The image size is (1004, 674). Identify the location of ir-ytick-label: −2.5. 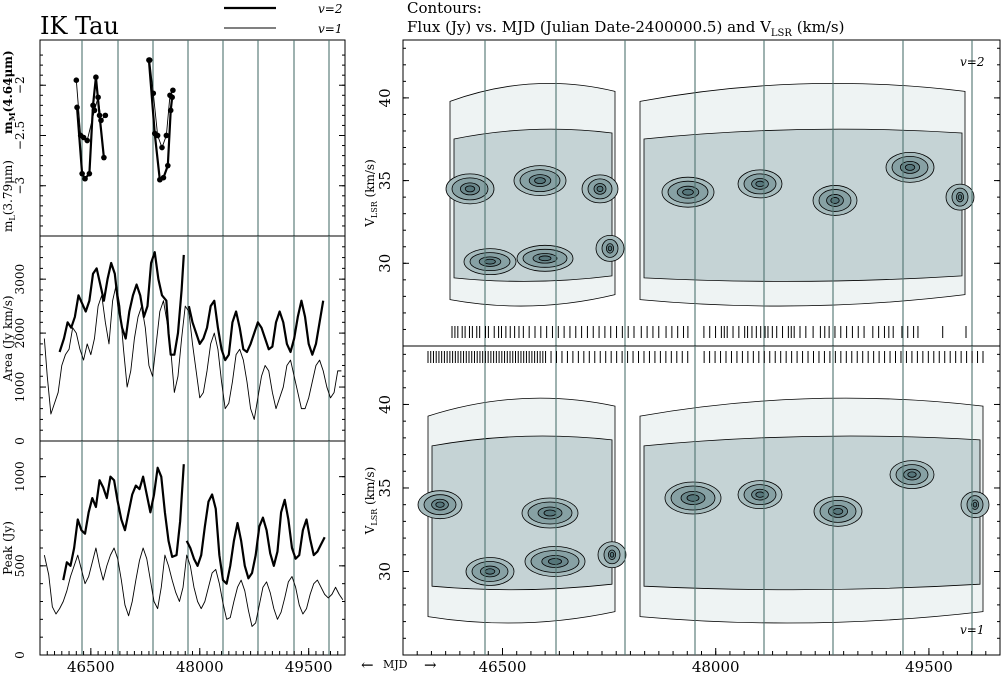
(20, 135).